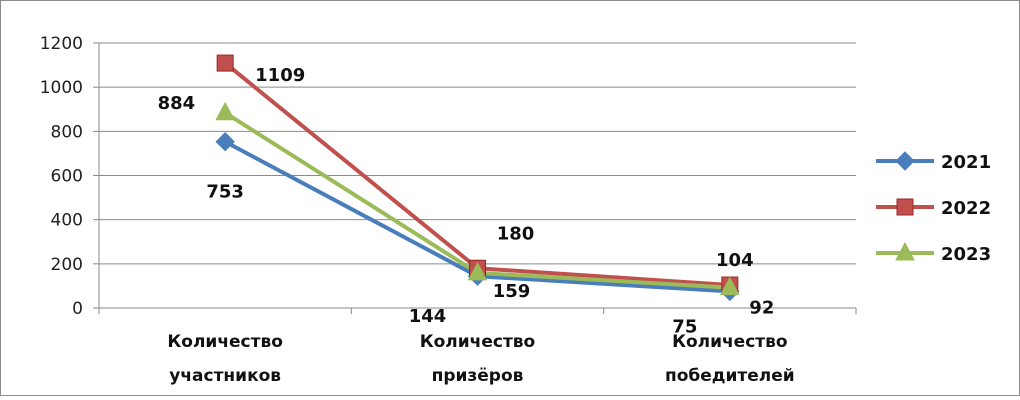 The width and height of the screenshot is (1020, 400). Describe the element at coordinates (966, 208) in the screenshot. I see `legend-label: 2022` at that location.